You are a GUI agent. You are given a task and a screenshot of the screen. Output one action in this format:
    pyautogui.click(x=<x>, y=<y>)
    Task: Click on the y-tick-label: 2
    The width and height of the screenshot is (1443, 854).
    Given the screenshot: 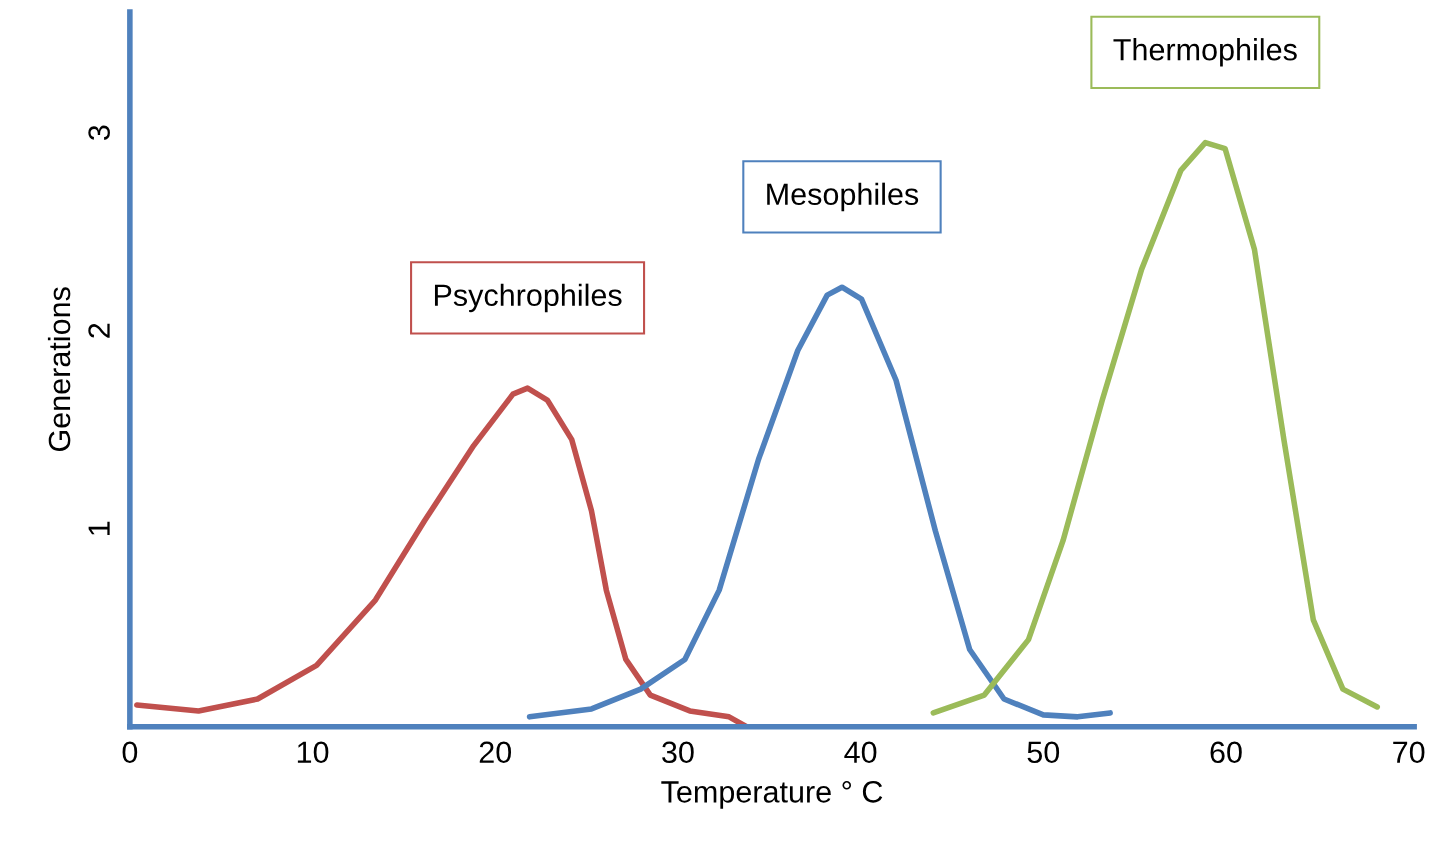 What is the action you would take?
    pyautogui.click(x=99, y=330)
    